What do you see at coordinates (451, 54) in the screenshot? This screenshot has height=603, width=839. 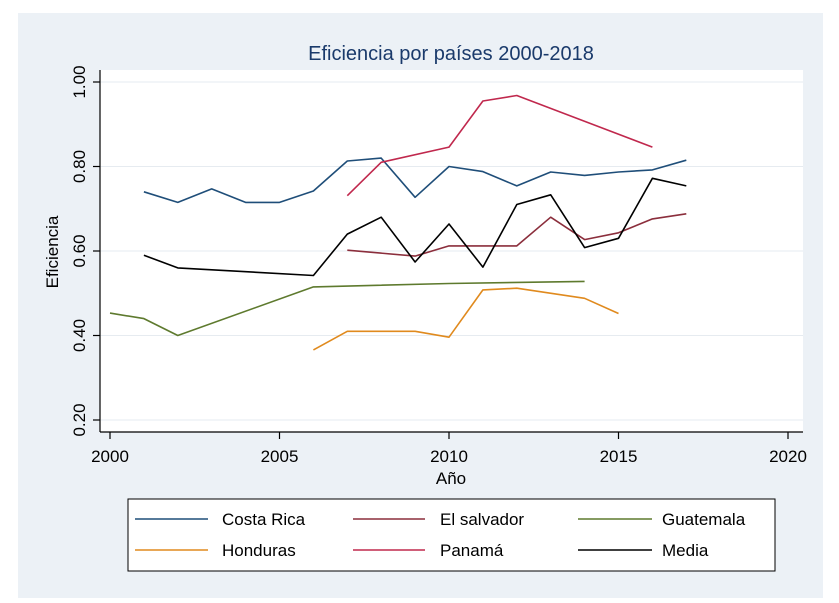 I see `chart-title: Eficiencia por países 2000-2018` at bounding box center [451, 54].